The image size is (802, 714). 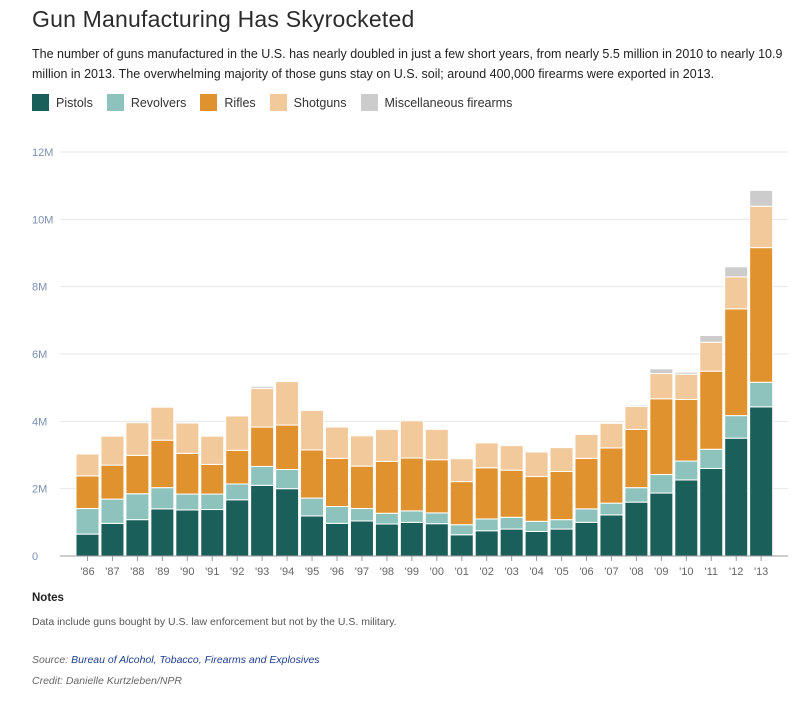 I want to click on x-tick-label: '92, so click(x=237, y=572).